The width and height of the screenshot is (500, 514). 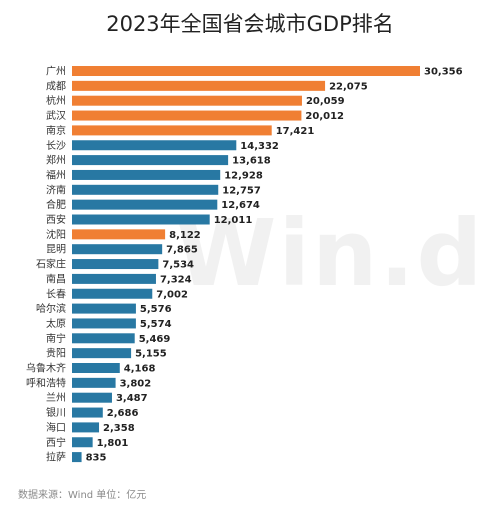 I want to click on value-label: 2,358, so click(x=119, y=428).